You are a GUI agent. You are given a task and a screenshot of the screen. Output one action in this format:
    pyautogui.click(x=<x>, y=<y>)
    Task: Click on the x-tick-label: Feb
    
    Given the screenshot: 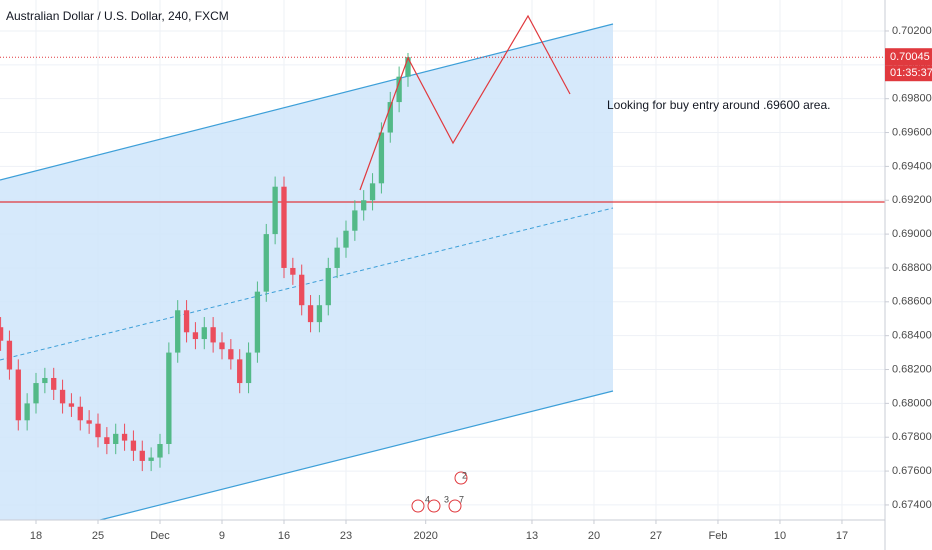 What is the action you would take?
    pyautogui.click(x=717, y=536)
    